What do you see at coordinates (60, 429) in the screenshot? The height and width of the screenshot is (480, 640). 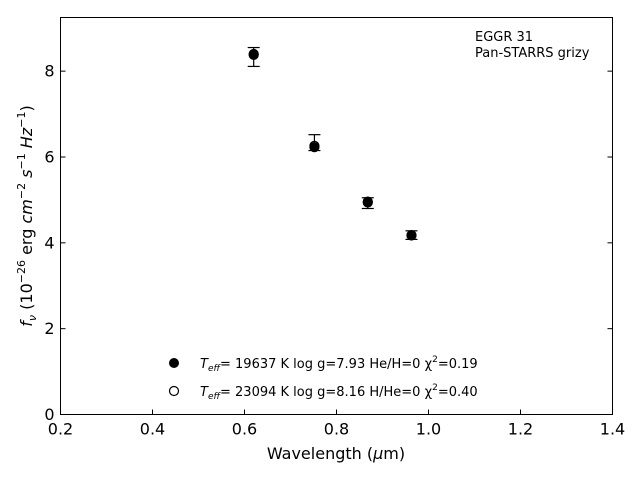 I see `x-tick-label: 0.2` at bounding box center [60, 429].